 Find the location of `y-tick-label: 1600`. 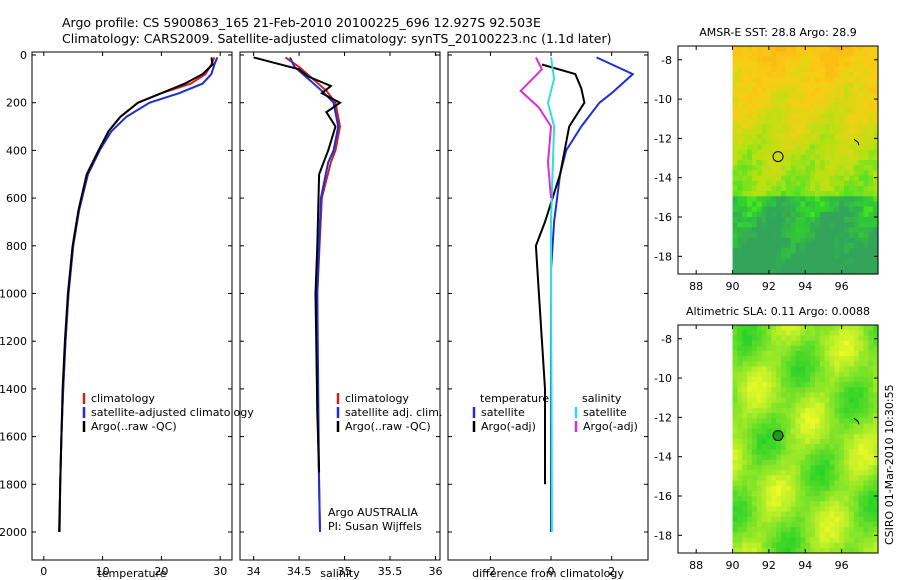

y-tick-label: 1600 is located at coordinates (13, 437).